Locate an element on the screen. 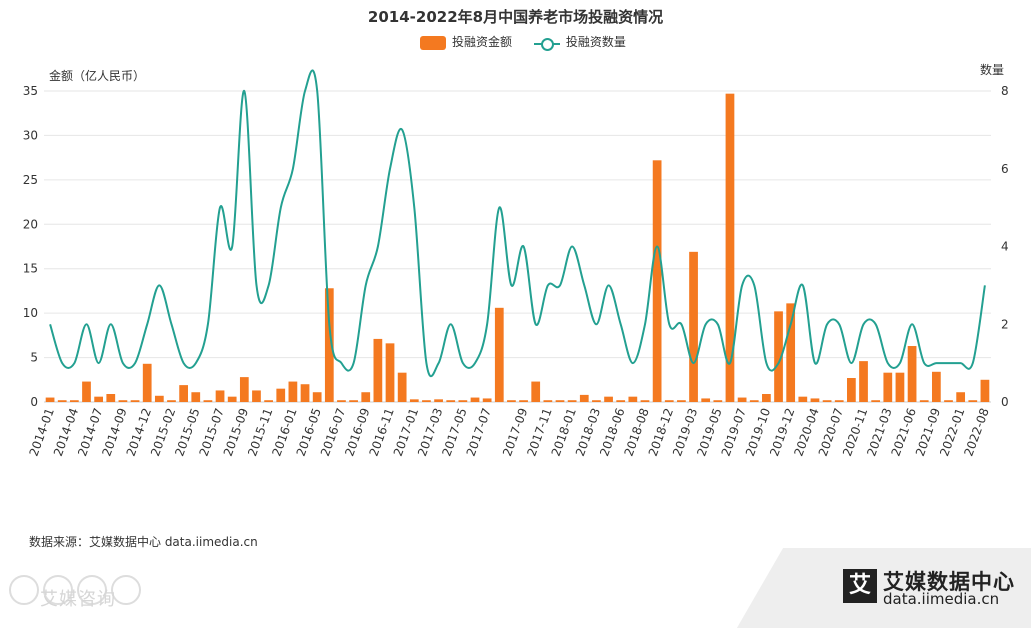 The width and height of the screenshot is (1031, 628). source-note: 数据来源：艾媒数据中心 data.iimedia.cn is located at coordinates (143, 542).